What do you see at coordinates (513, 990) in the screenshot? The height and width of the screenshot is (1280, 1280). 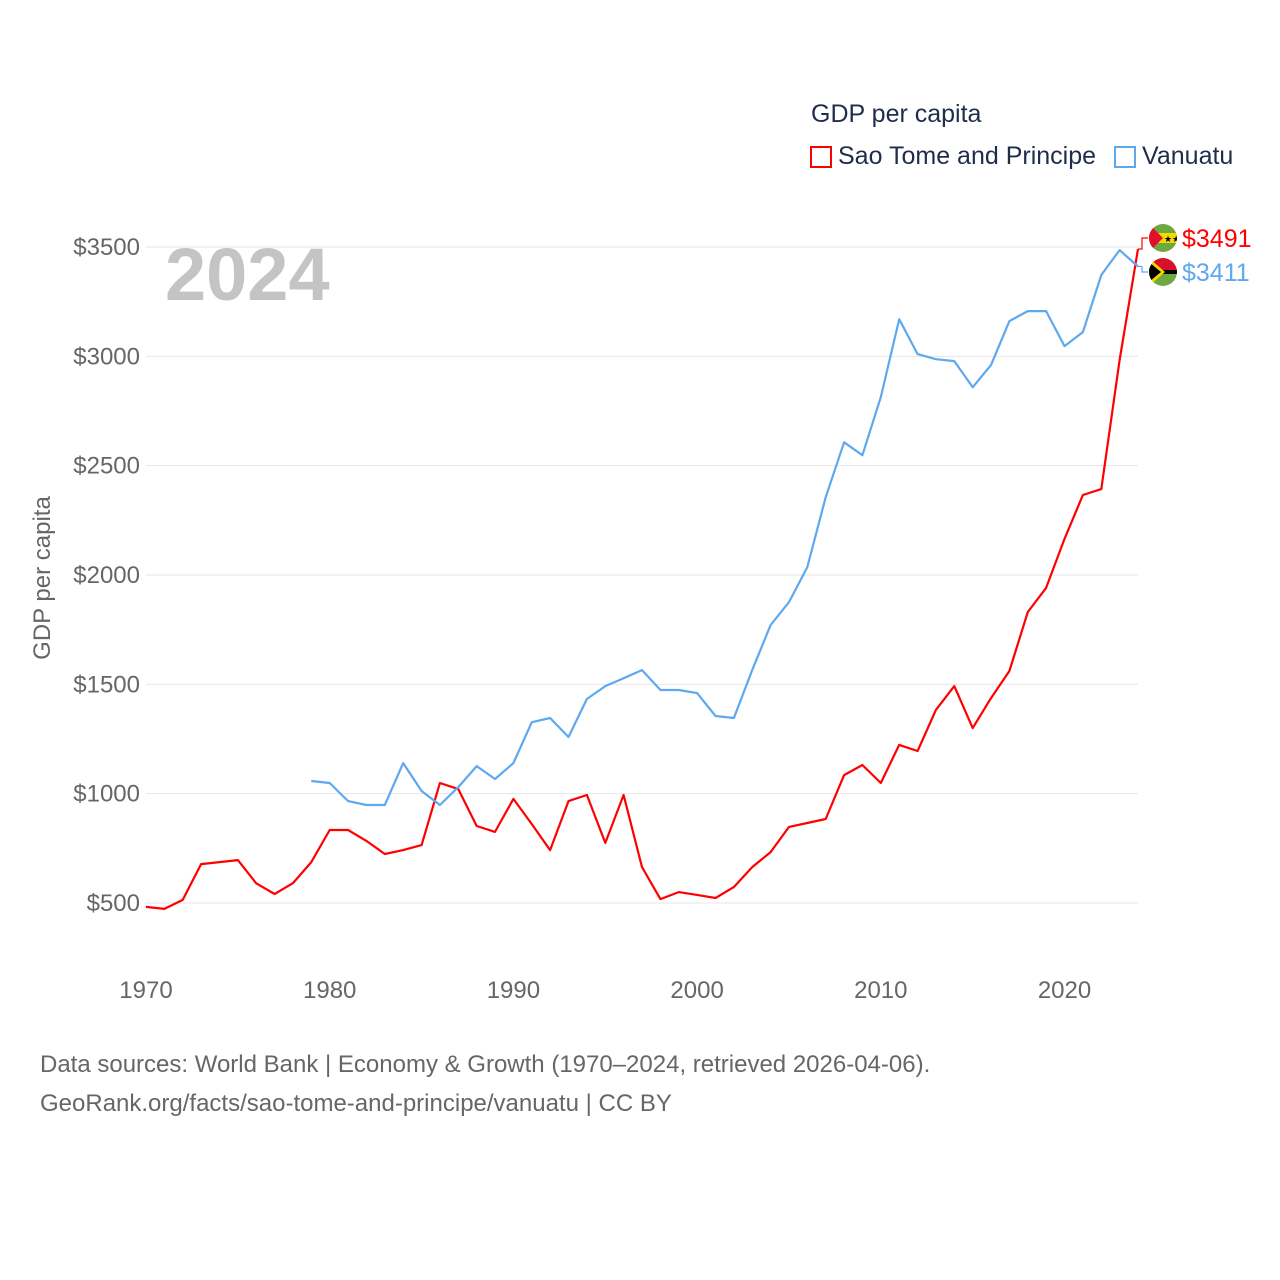 I see `x-tick-label: 1990` at bounding box center [513, 990].